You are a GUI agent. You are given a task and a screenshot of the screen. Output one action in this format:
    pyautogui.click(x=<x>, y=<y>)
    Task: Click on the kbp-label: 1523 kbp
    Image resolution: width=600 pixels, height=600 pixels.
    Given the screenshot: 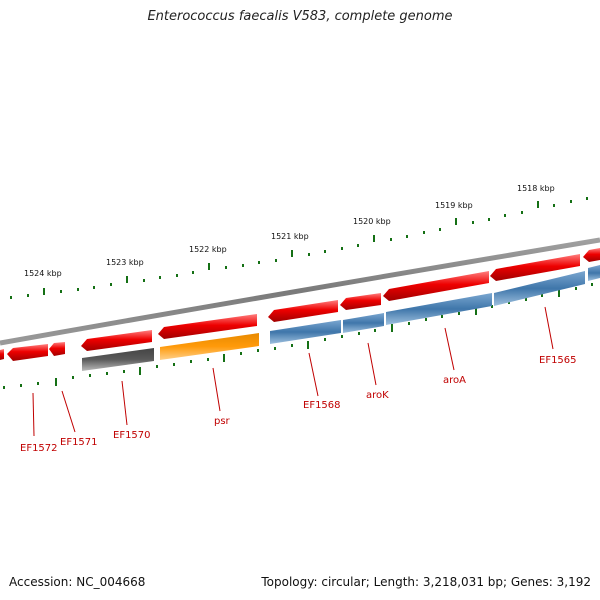 What is the action you would take?
    pyautogui.click(x=125, y=262)
    